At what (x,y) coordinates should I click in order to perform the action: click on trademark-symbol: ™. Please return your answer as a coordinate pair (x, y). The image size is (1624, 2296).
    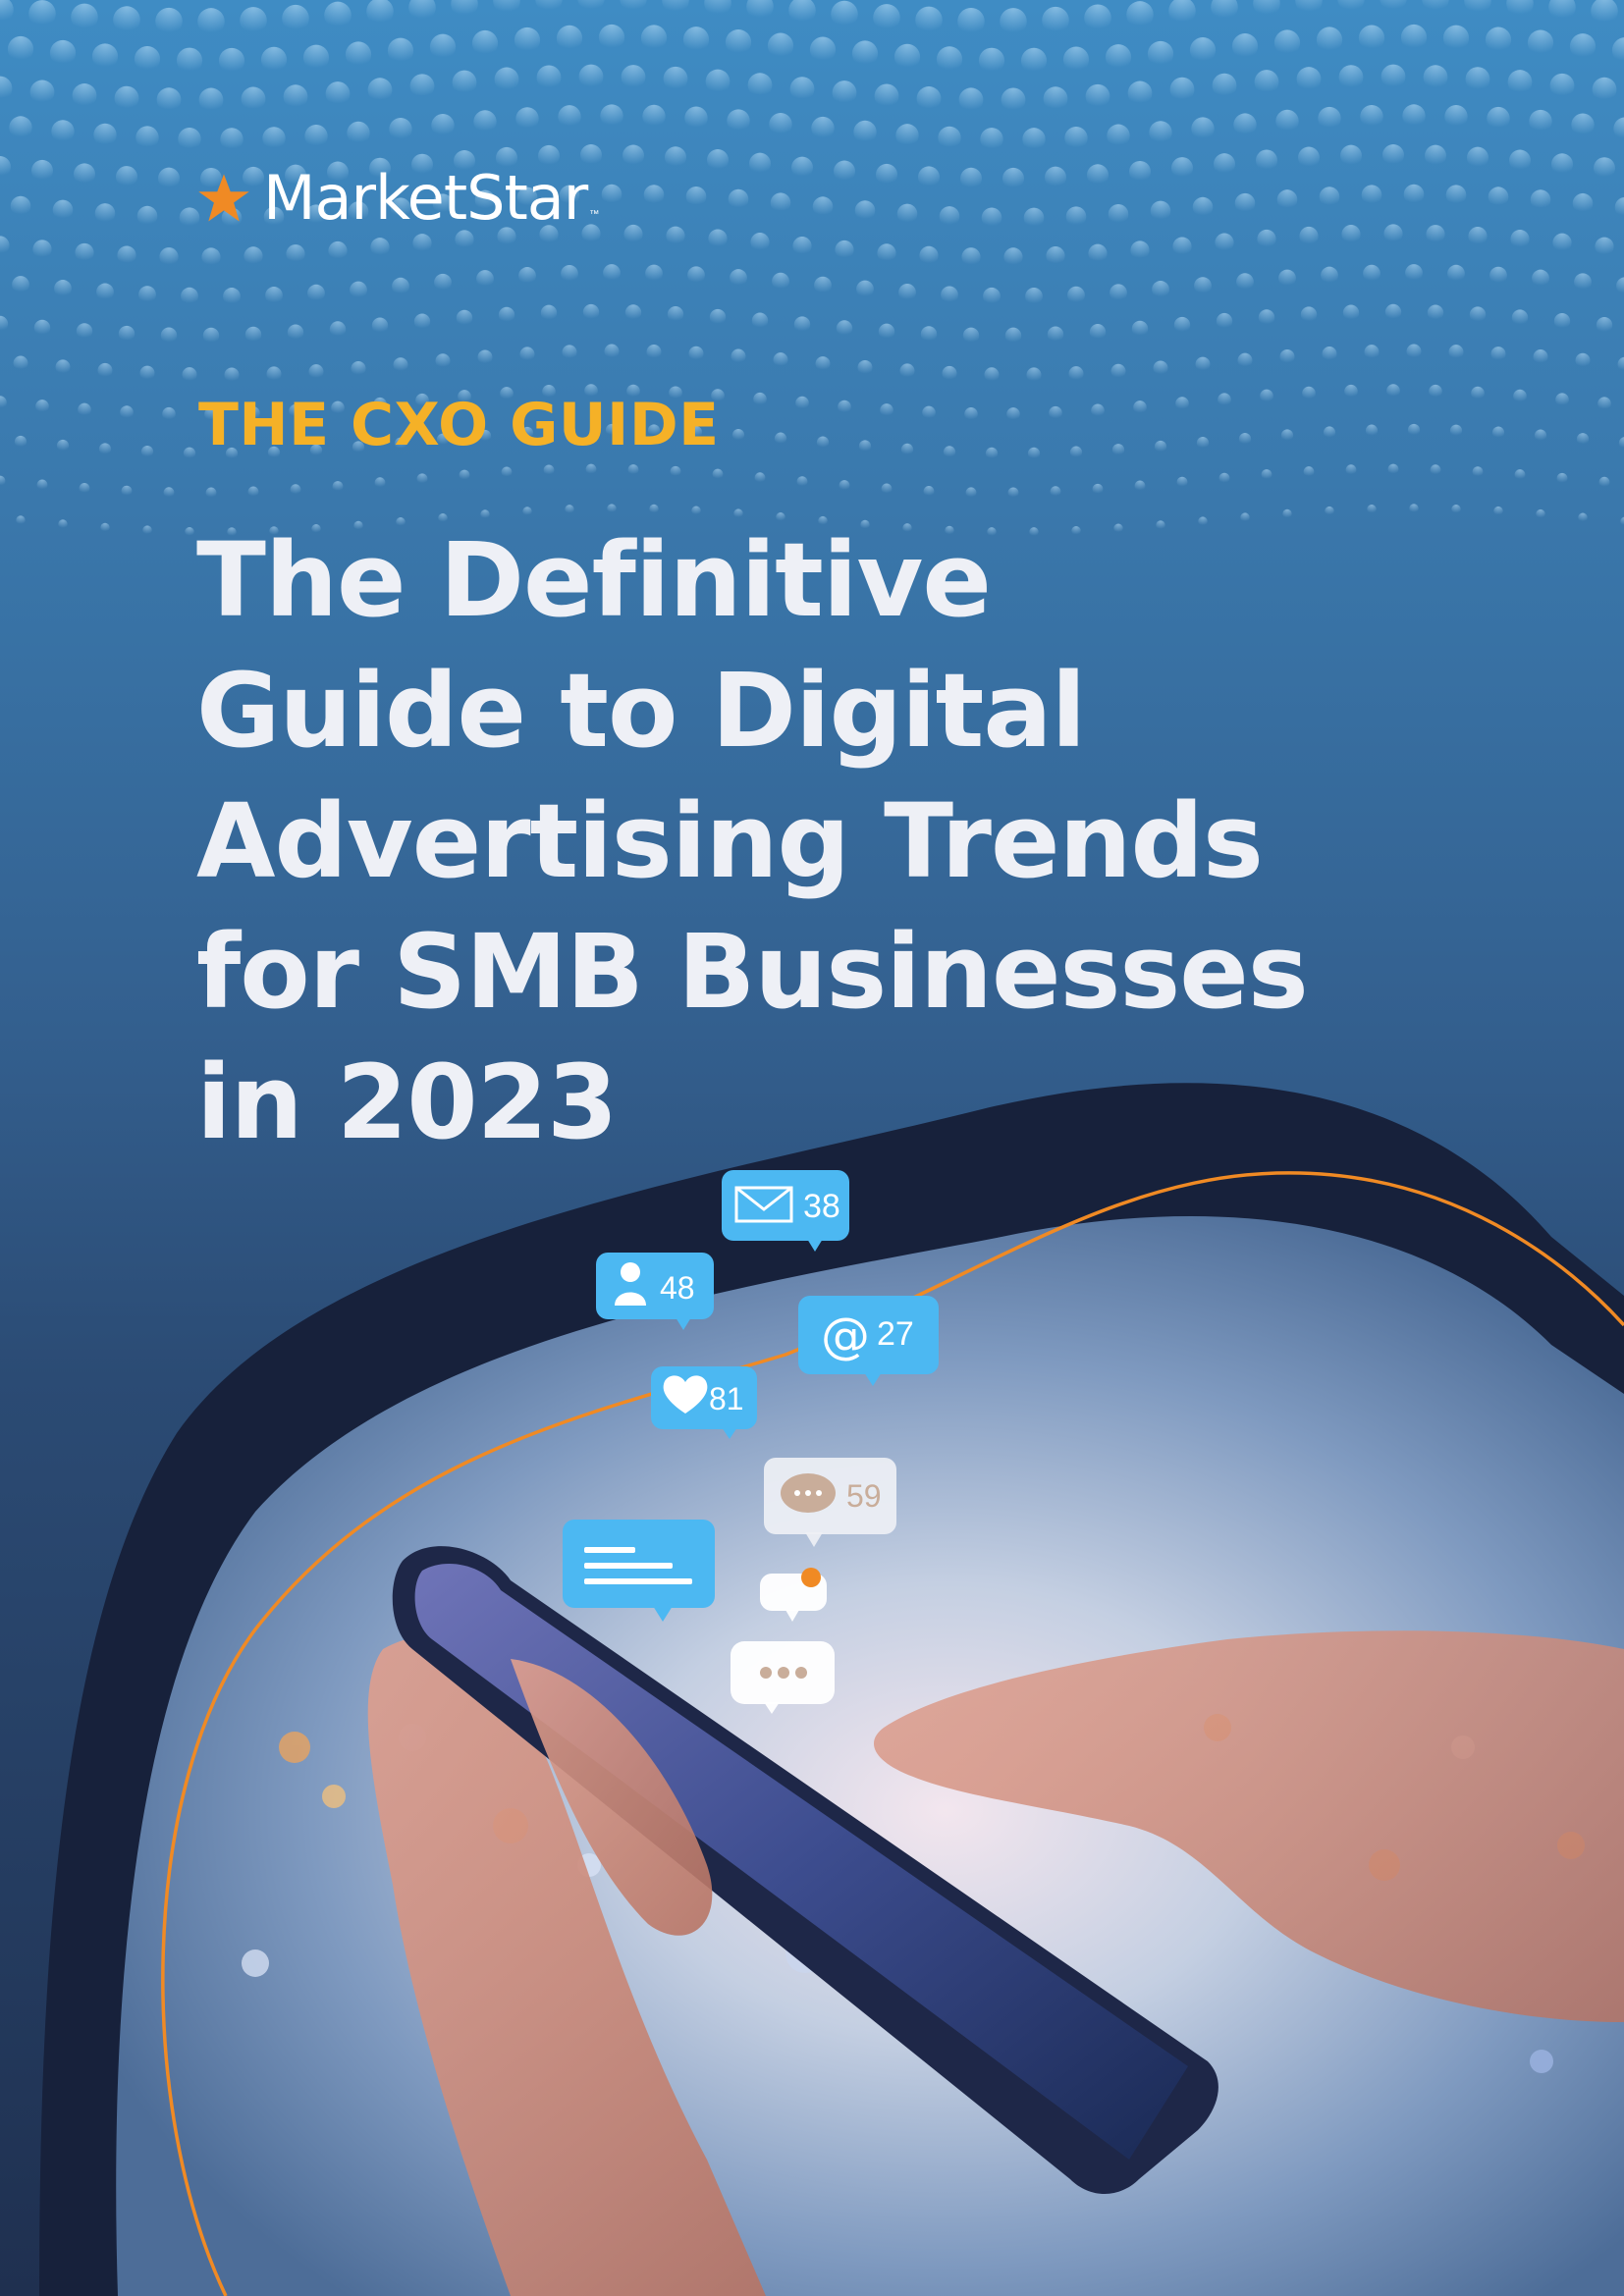
    Looking at the image, I should click on (594, 215).